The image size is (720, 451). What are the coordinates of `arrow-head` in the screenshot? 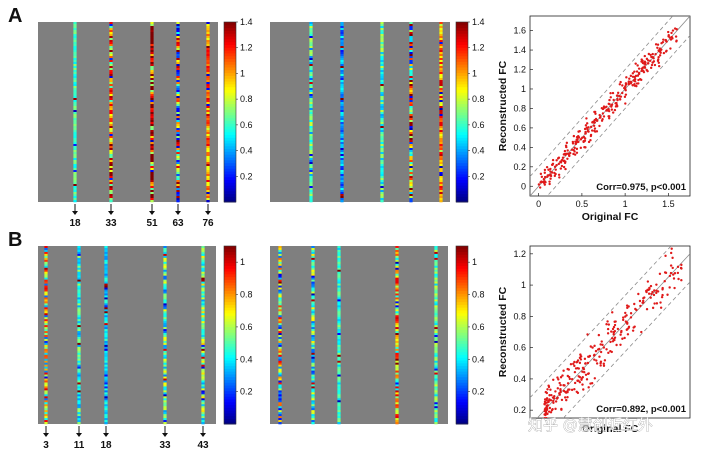 It's located at (46, 435).